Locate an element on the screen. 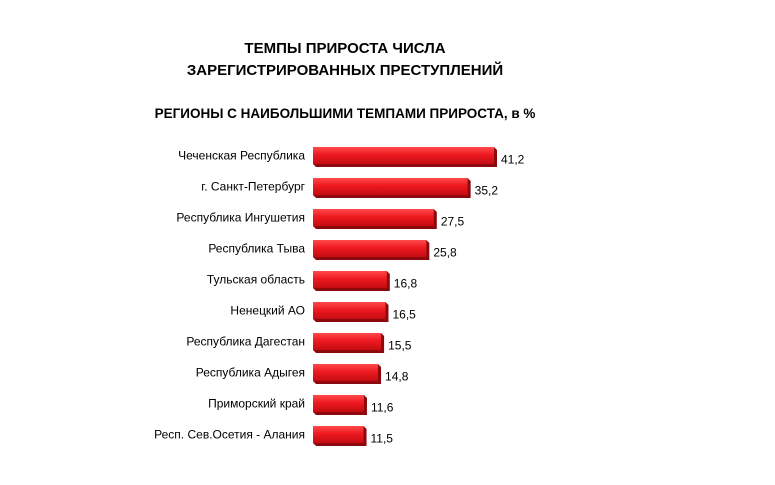 Image resolution: width=775 pixels, height=485 pixels. value-label: 14,8 is located at coordinates (397, 377).